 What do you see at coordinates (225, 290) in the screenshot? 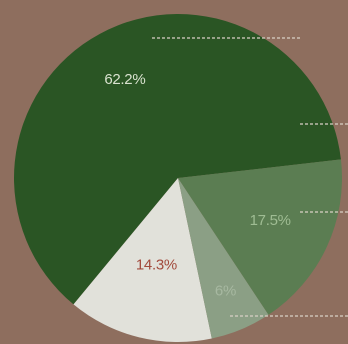
I see `slice-percent-label: 6%` at bounding box center [225, 290].